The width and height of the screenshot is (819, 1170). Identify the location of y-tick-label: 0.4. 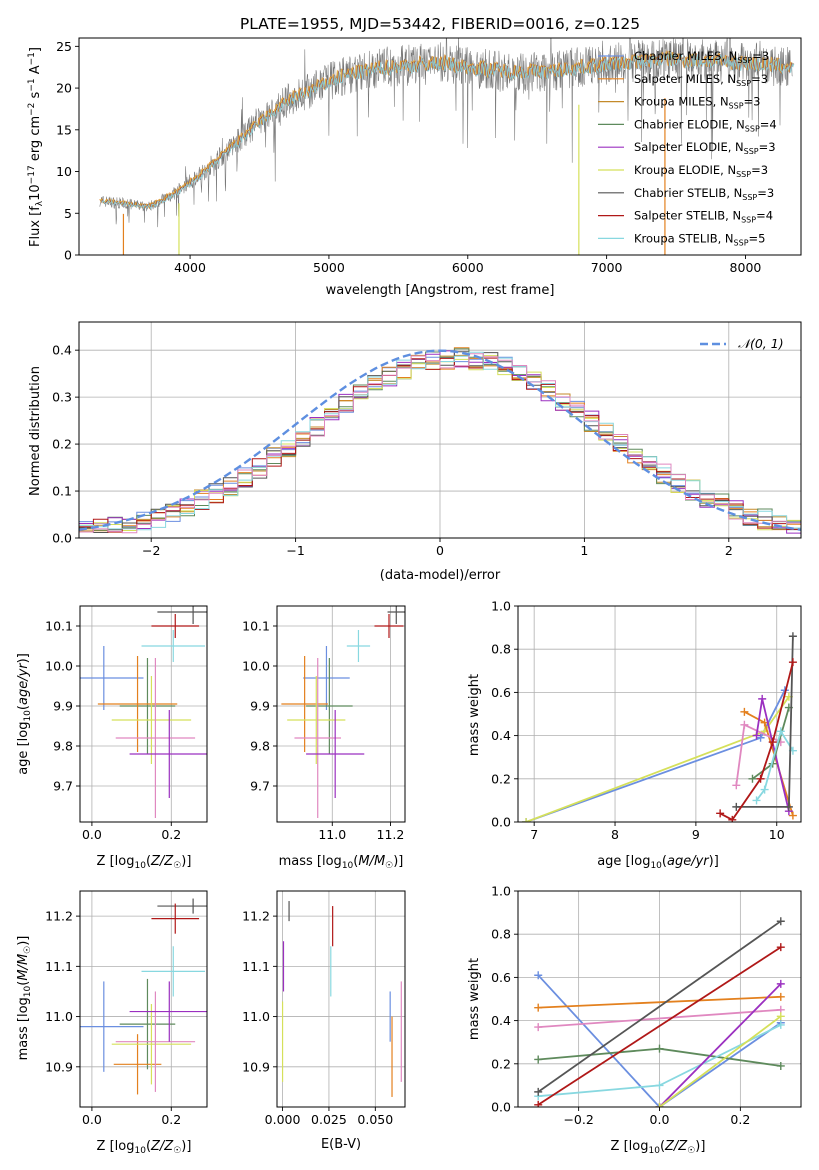
(501, 735).